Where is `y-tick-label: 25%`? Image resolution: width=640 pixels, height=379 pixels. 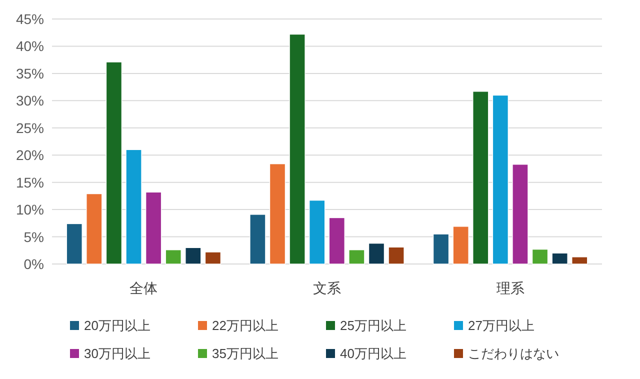 y-tick-label: 25% is located at coordinates (30, 128).